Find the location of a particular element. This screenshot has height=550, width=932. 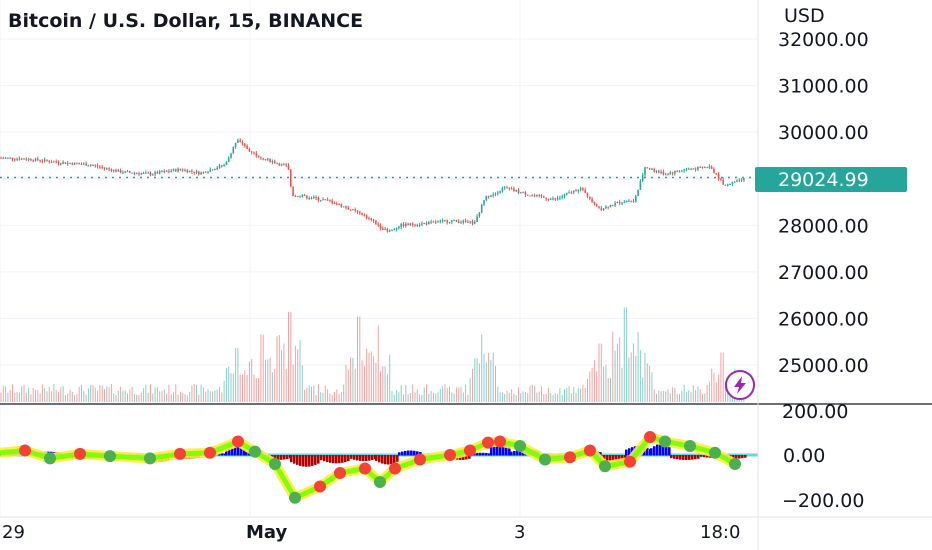

lightning-icon is located at coordinates (740, 385).